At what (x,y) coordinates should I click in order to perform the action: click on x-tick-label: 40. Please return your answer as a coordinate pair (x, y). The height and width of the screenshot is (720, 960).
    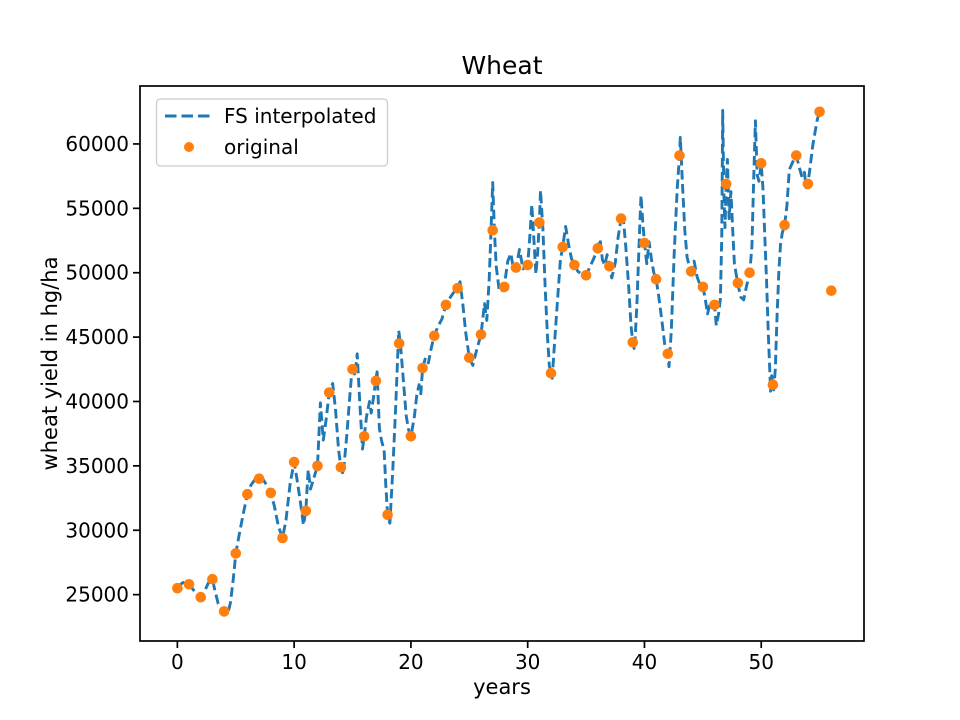
    Looking at the image, I should click on (644, 662).